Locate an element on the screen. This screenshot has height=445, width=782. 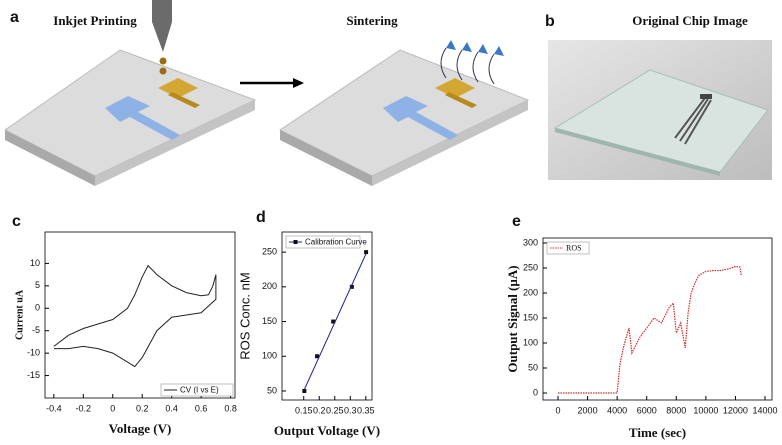
x-tick-label: 12000 is located at coordinates (735, 410).